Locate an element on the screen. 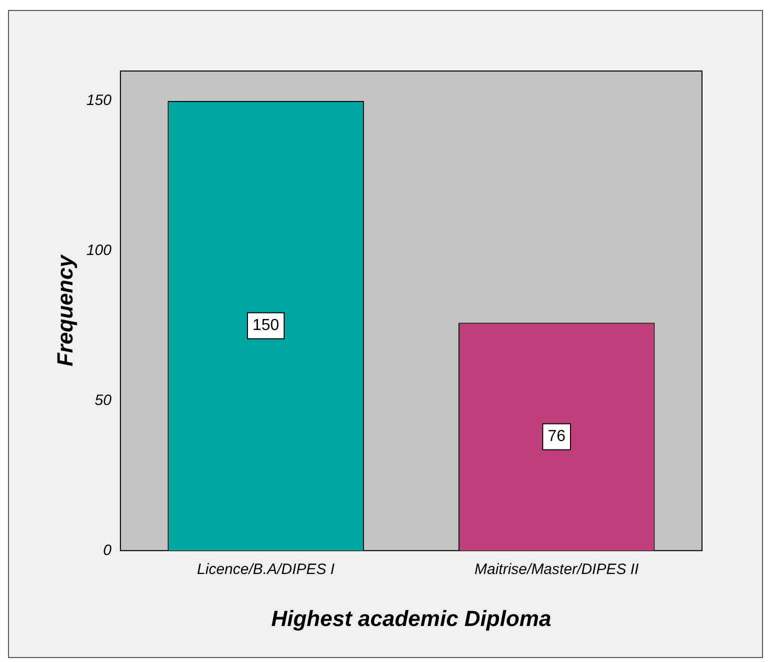  y-tick-label: 100 is located at coordinates (99, 251).